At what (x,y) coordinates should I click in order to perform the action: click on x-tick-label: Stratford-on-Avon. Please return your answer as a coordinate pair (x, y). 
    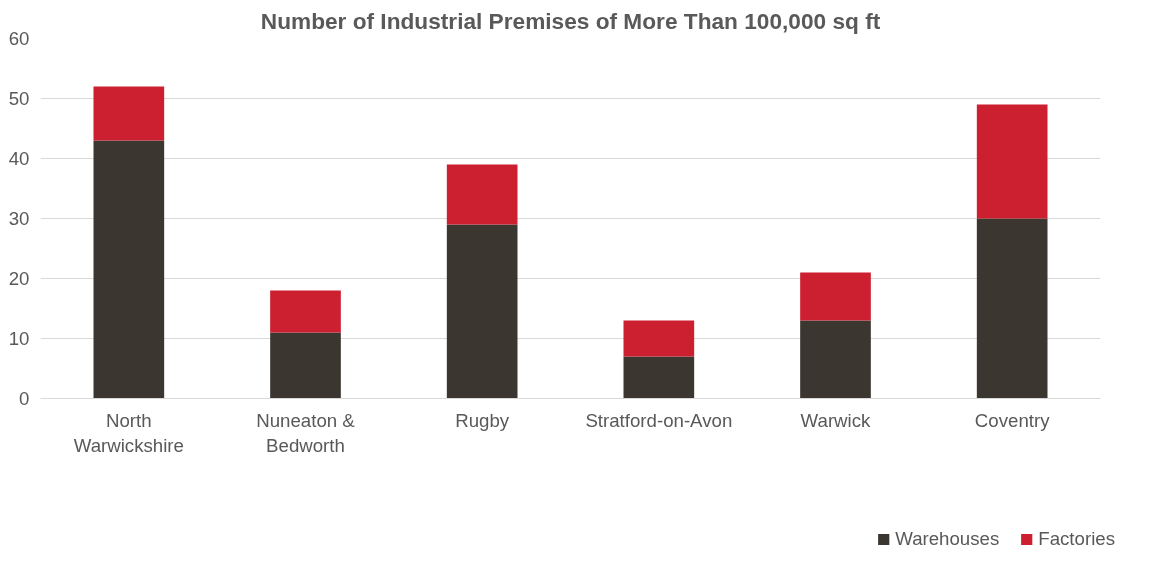
    Looking at the image, I should click on (659, 420).